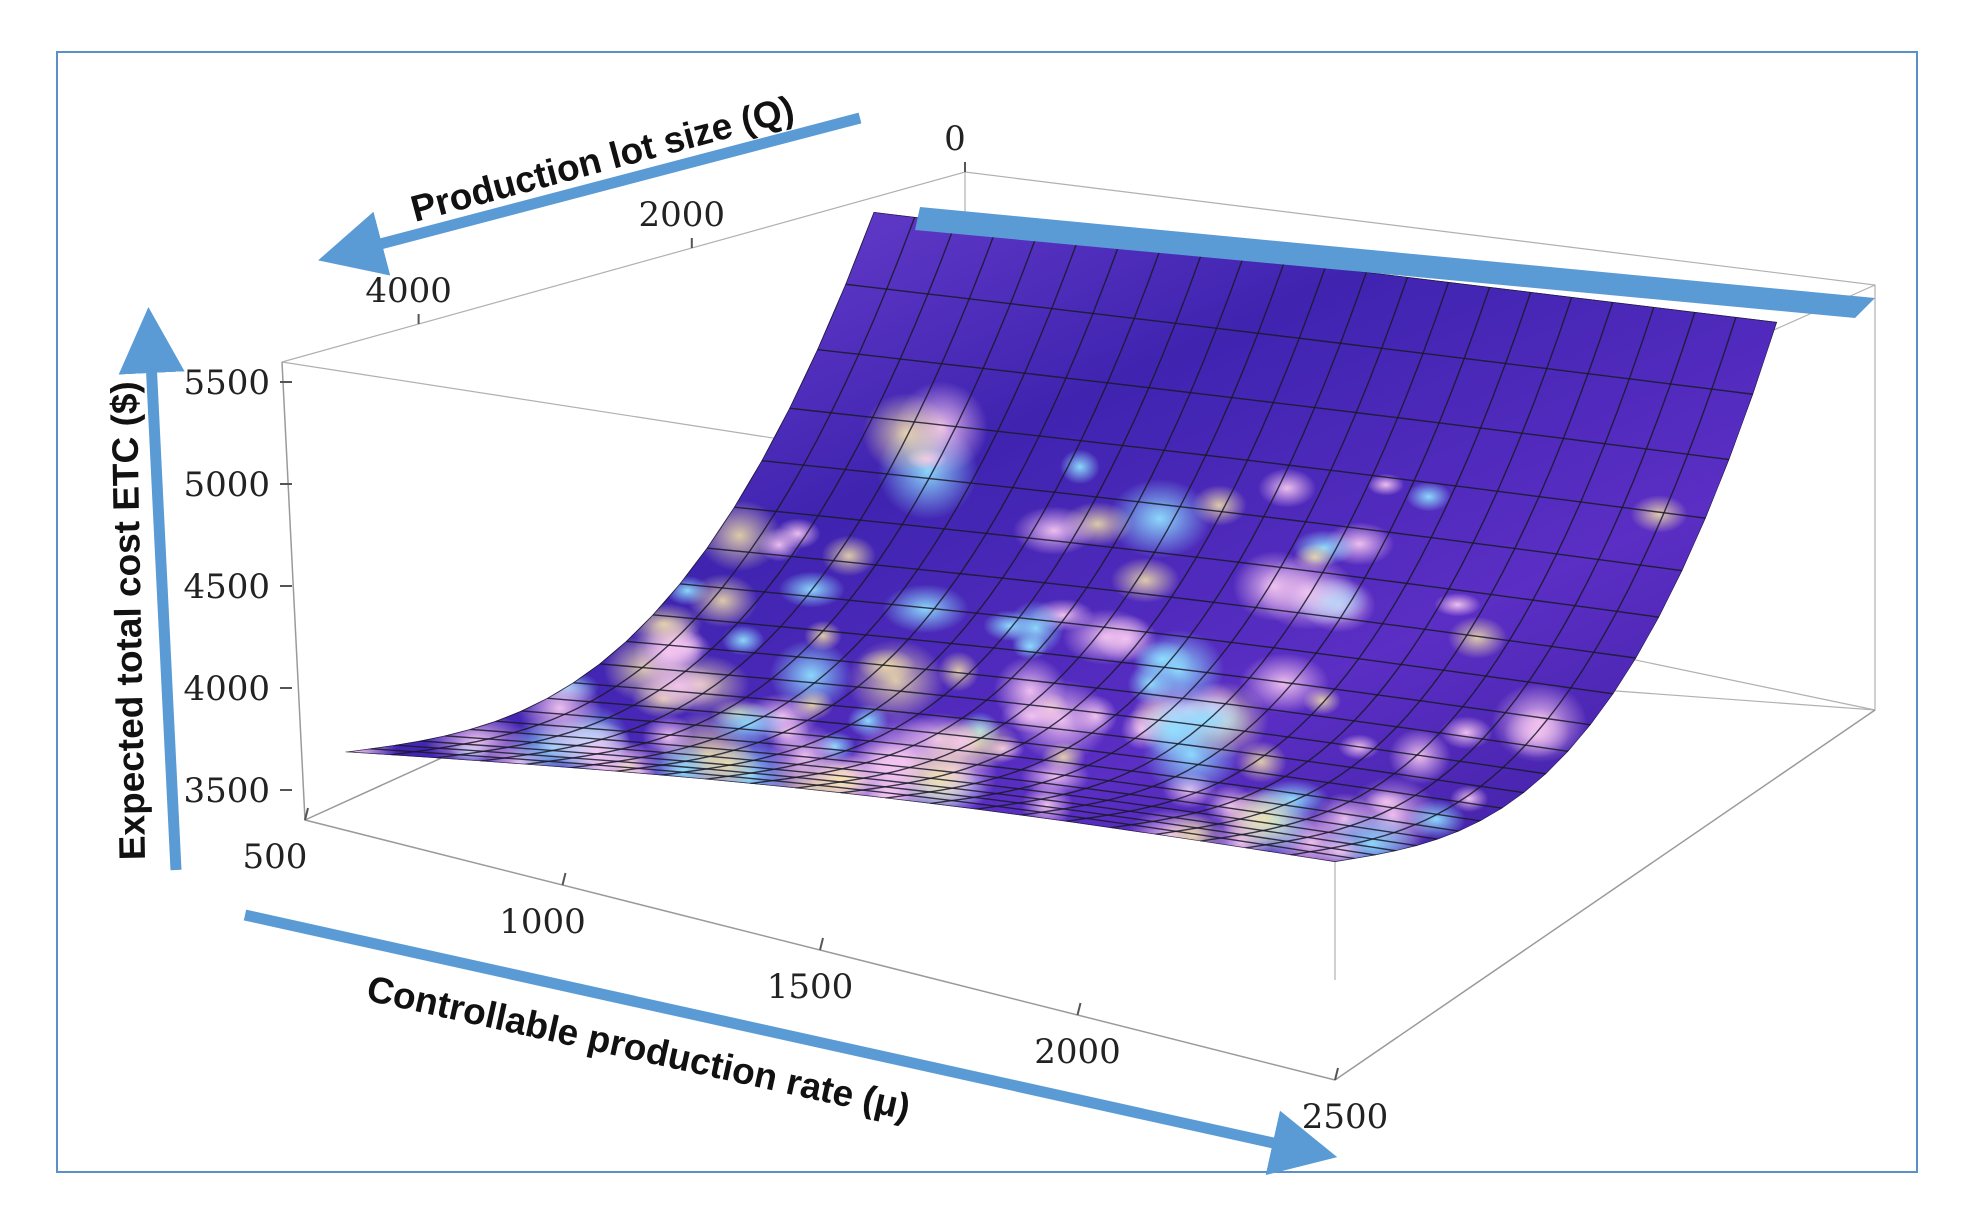 Image resolution: width=1961 pixels, height=1231 pixels. What do you see at coordinates (602, 159) in the screenshot?
I see `y-axis-title: Production lot size (Q)` at bounding box center [602, 159].